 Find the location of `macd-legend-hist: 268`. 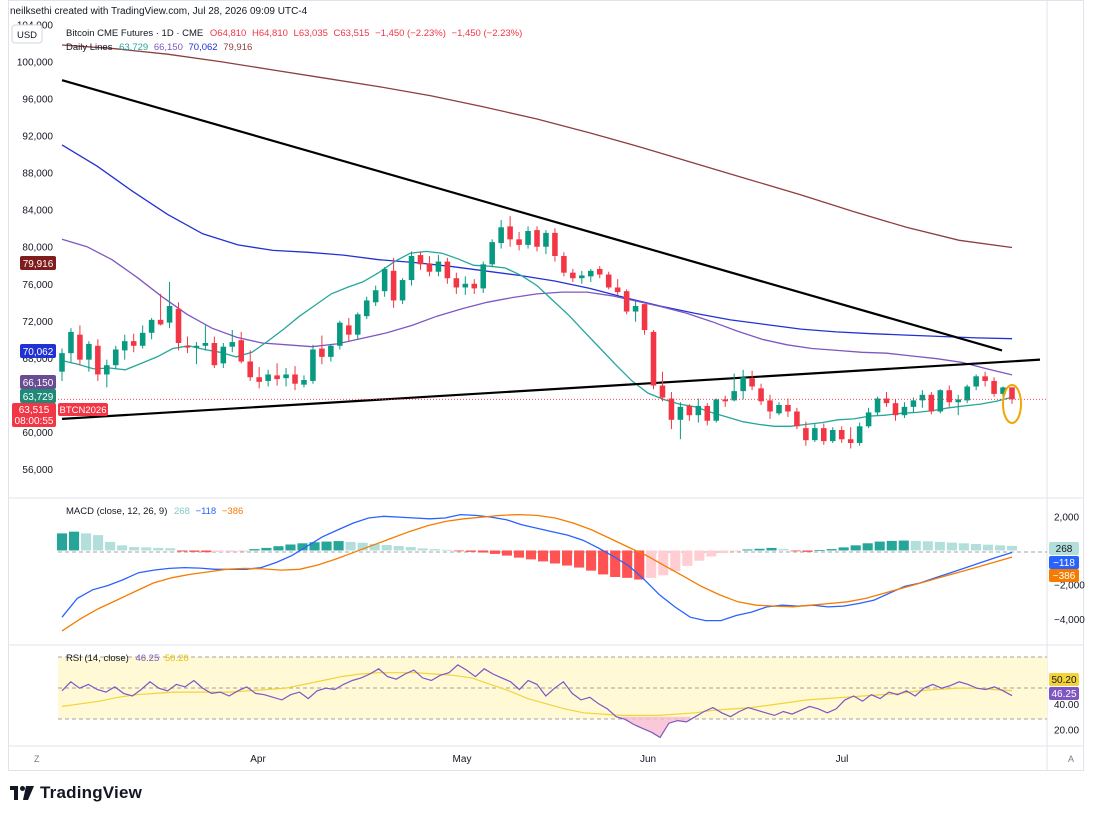

macd-legend-hist: 268 is located at coordinates (182, 511).